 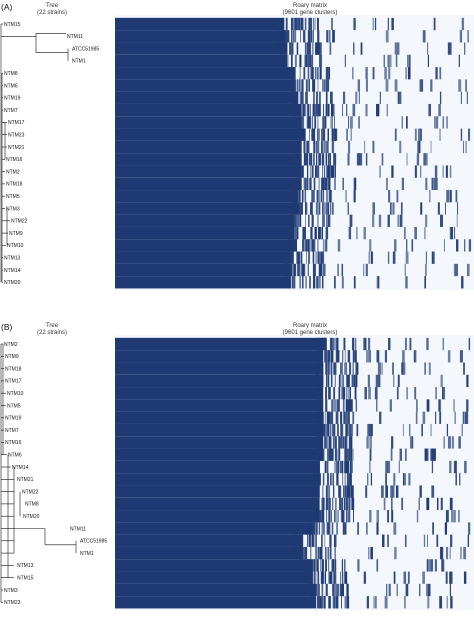 I want to click on tree-title-line2: (22 strains), so click(x=51, y=13).